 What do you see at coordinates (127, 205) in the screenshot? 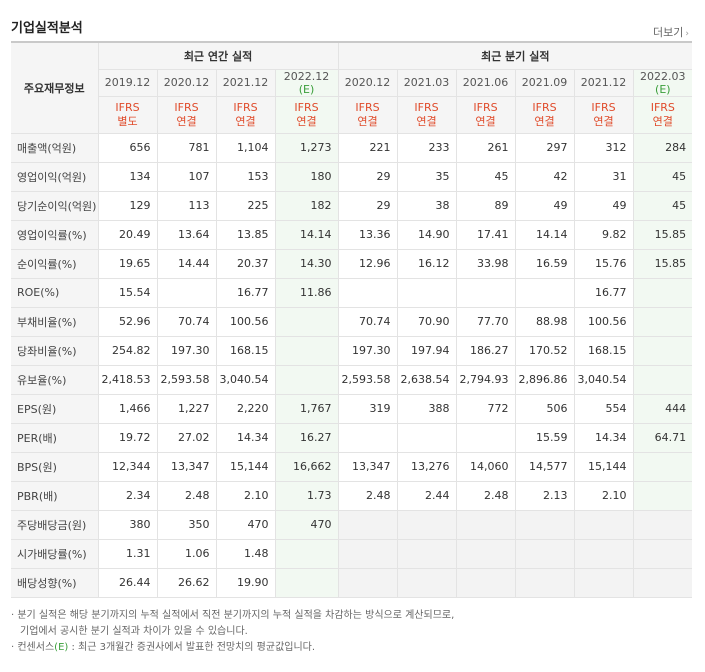
I see `table-cell: 129` at bounding box center [127, 205].